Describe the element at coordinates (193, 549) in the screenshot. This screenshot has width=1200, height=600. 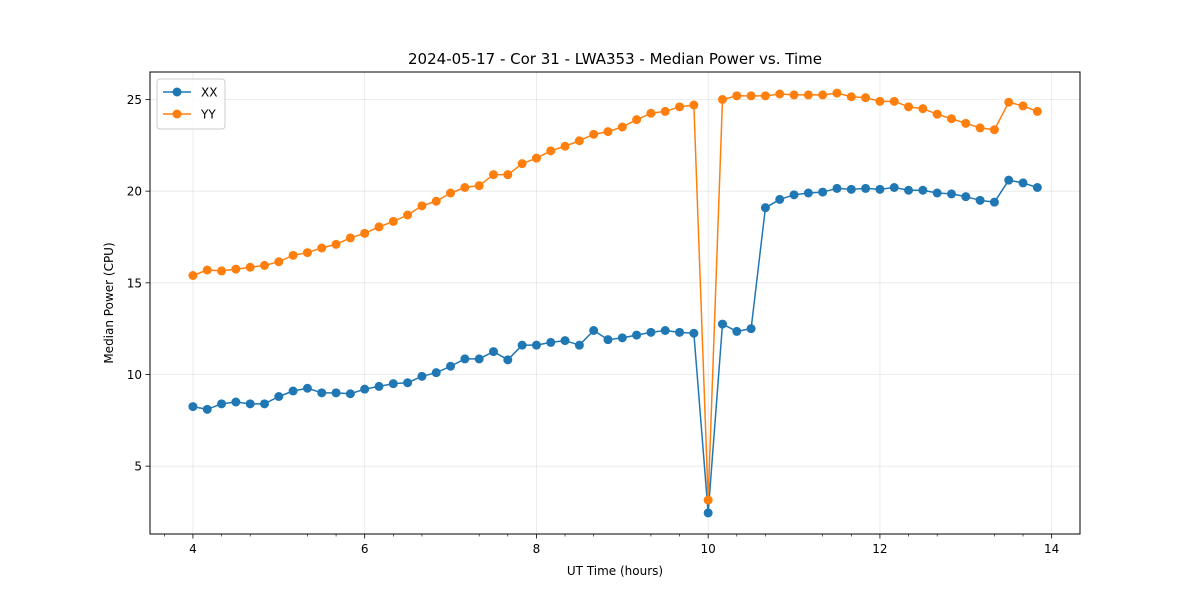
I see `x-tick-label: 4` at that location.